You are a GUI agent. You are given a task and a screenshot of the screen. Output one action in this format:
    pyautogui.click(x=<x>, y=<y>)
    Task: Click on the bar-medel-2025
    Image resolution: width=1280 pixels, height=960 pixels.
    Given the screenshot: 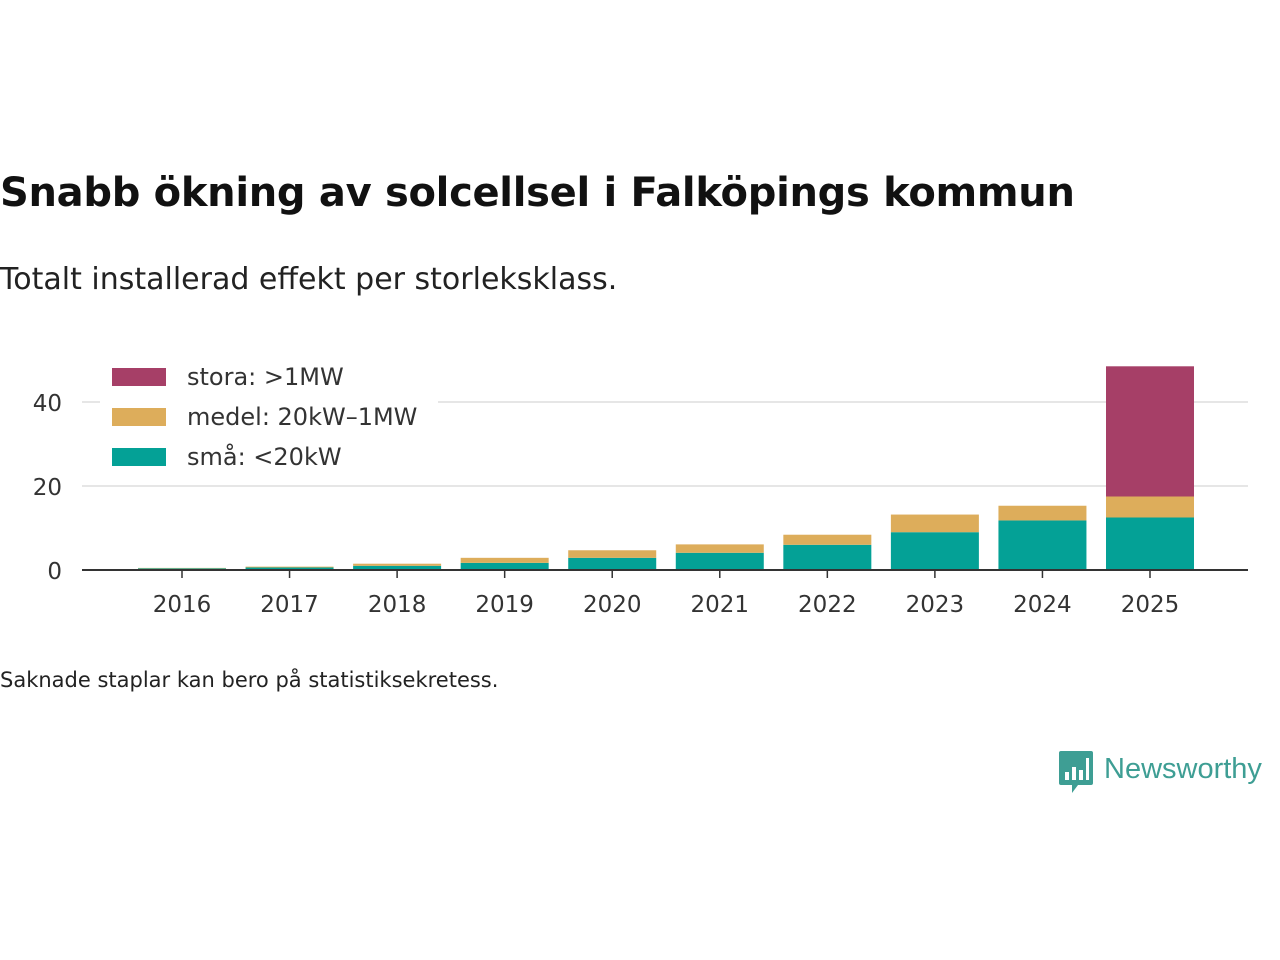 What is the action you would take?
    pyautogui.click(x=1150, y=507)
    